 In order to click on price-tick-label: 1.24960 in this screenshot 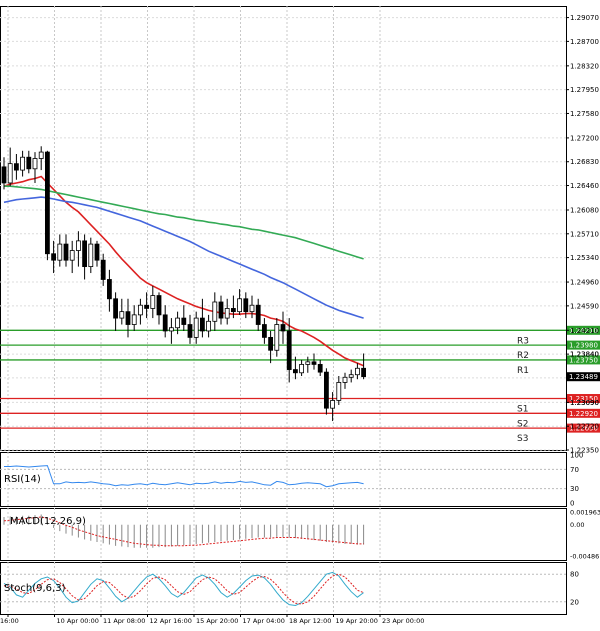, I will do `click(584, 283)`.